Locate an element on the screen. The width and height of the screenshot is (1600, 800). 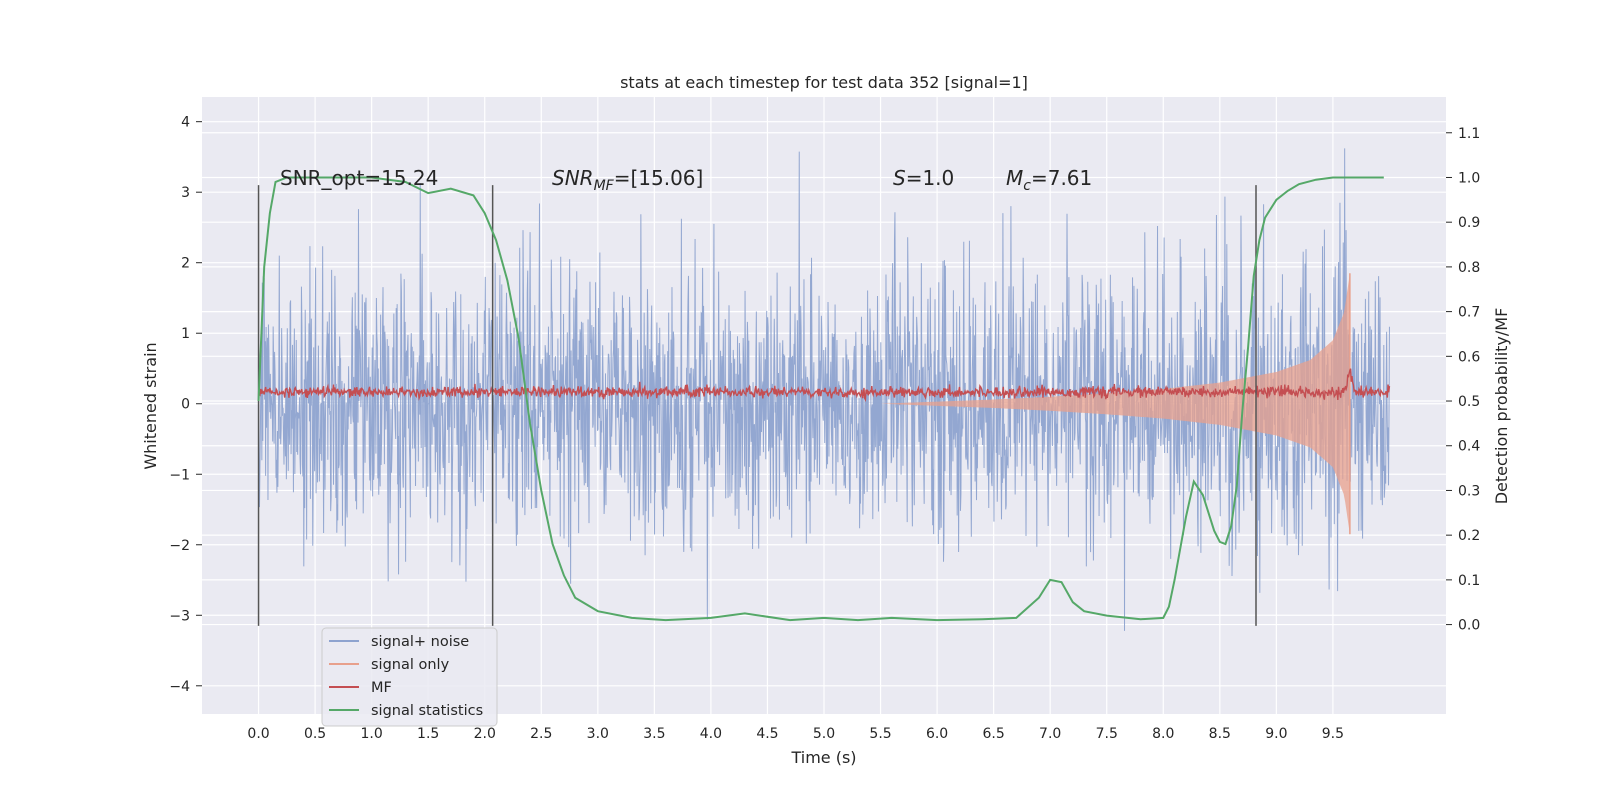
signal-only-envelope is located at coordinates (1115, 404).